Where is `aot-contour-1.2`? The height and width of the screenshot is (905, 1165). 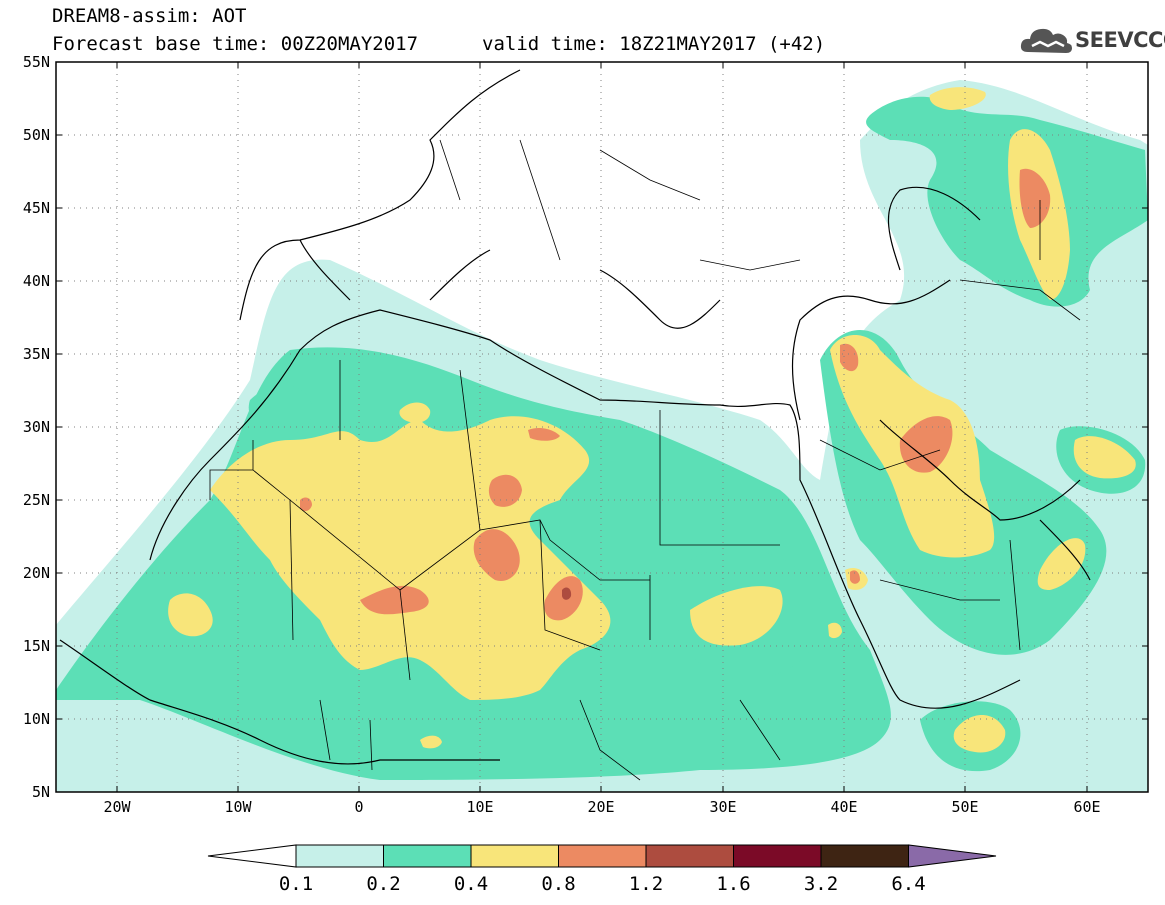
aot-contour-1.2 is located at coordinates (567, 593).